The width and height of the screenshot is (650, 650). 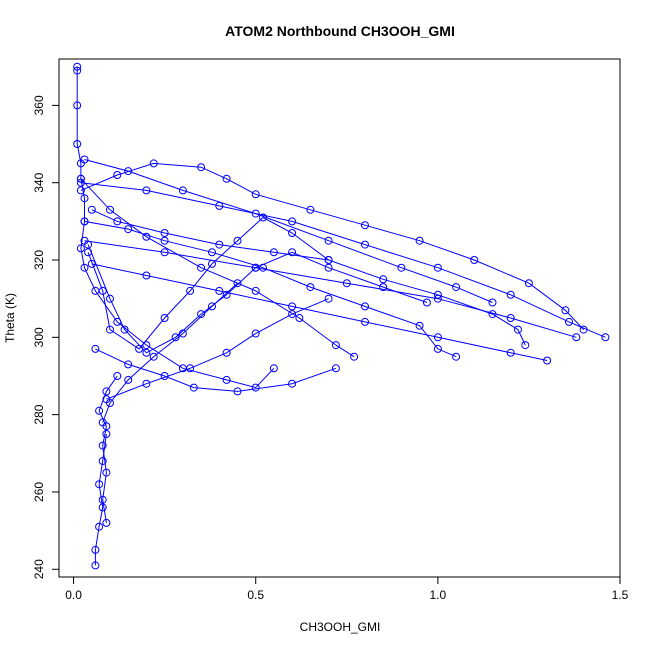 What do you see at coordinates (46, 337) in the screenshot?
I see `y-axis: 240 260 280 300 320 340 360` at bounding box center [46, 337].